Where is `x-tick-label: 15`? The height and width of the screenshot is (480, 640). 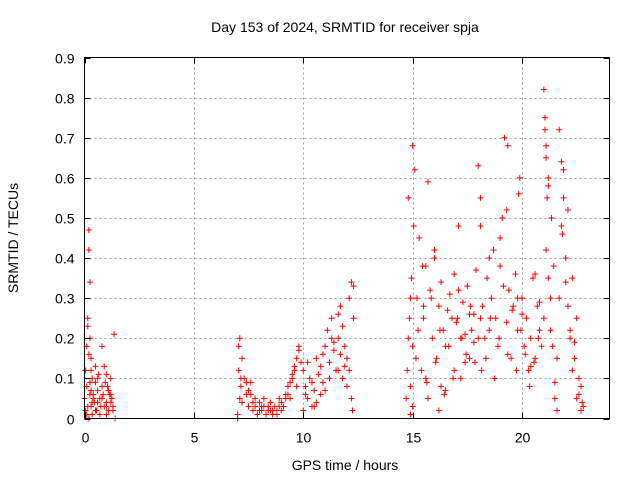 x-tick-label: 15 is located at coordinates (414, 438).